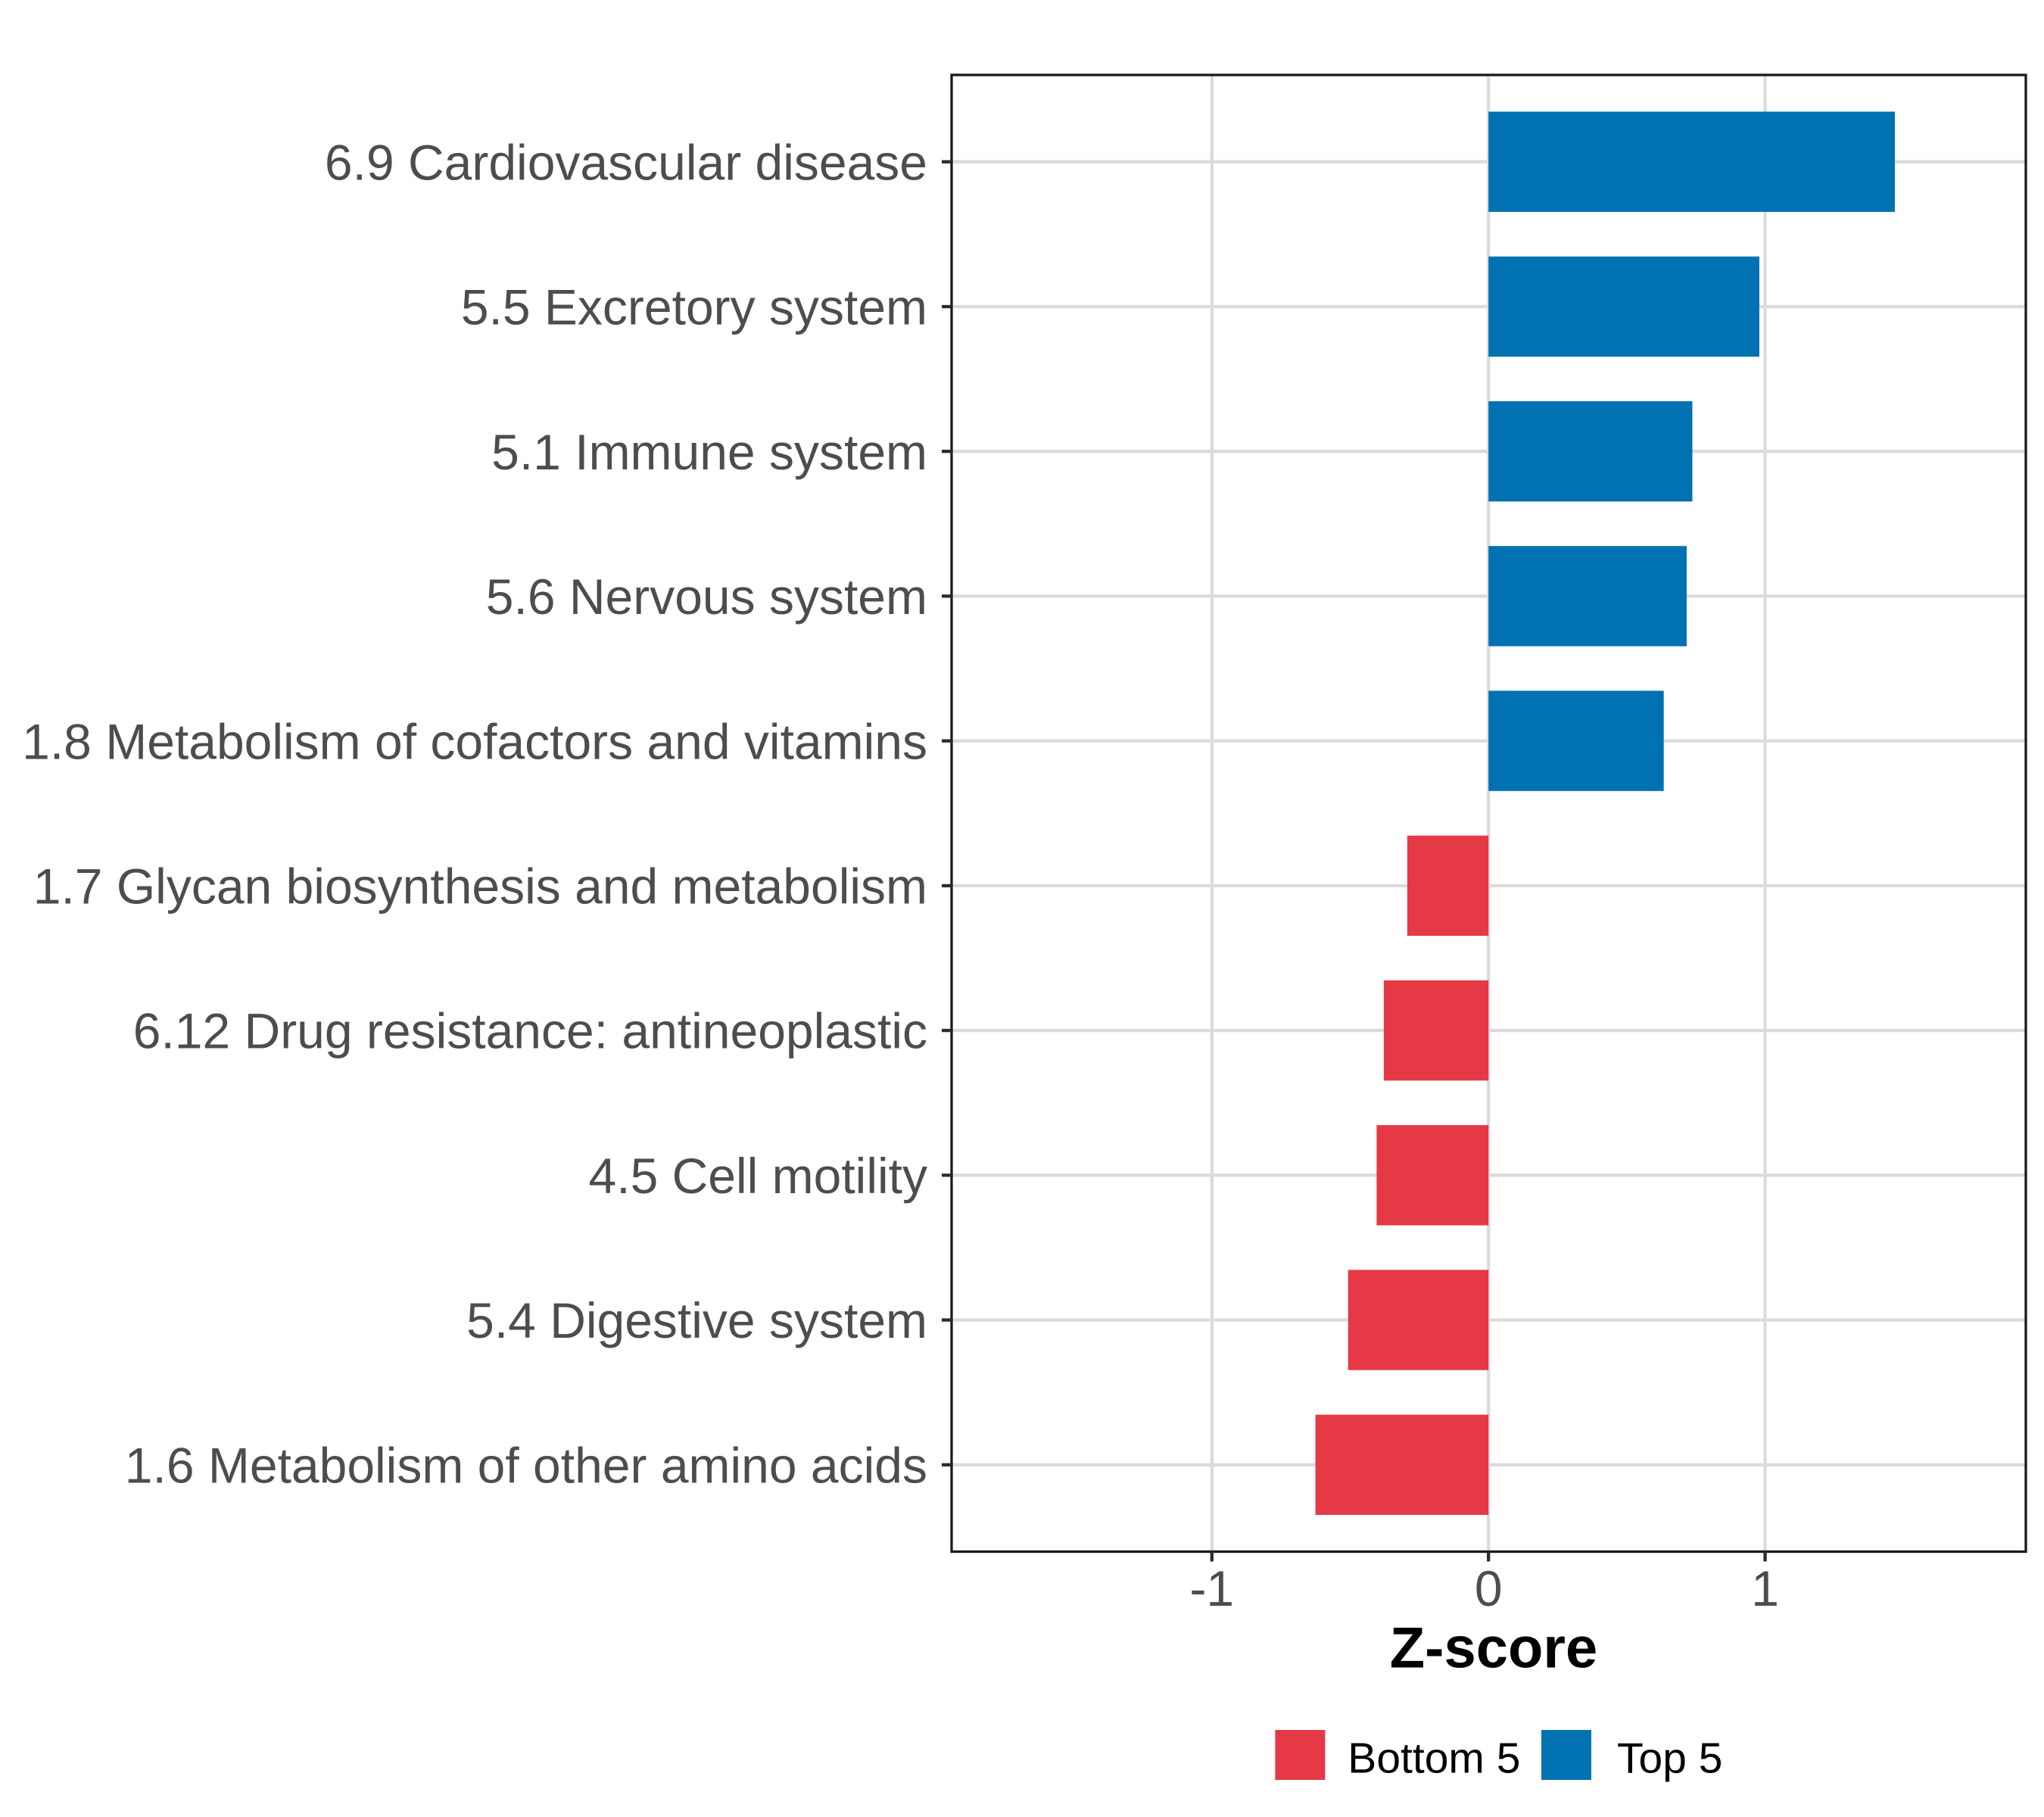 The width and height of the screenshot is (2044, 1817). Describe the element at coordinates (709, 452) in the screenshot. I see `svg-text: 5.1 Immune system` at that location.